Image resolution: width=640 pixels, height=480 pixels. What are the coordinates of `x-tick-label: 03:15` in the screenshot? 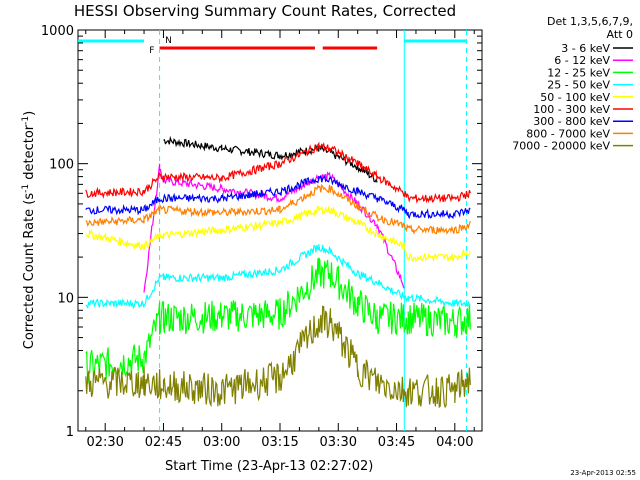 It's located at (279, 442).